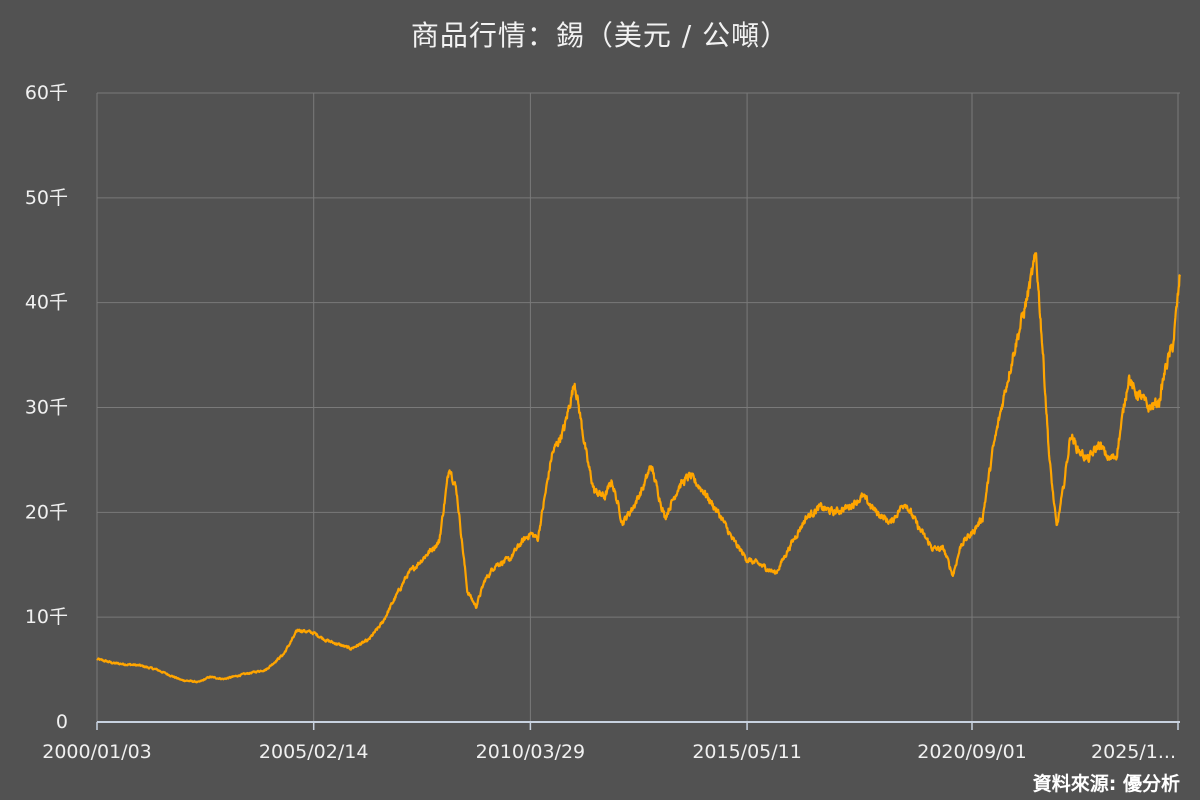 Image resolution: width=1200 pixels, height=800 pixels. Describe the element at coordinates (314, 752) in the screenshot. I see `x-tick-label: 2005/02/14` at that location.